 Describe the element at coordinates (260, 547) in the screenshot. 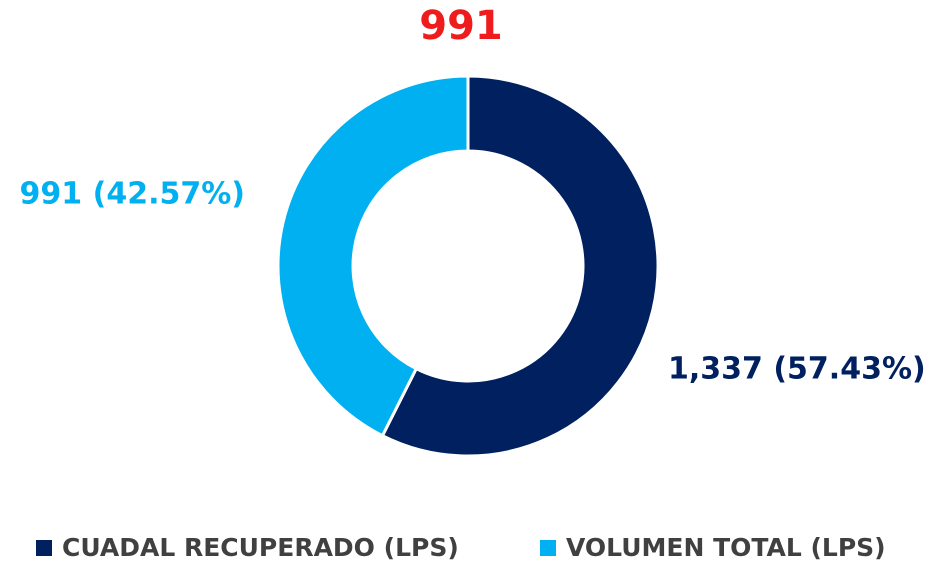

I see `legend-label: CUADAL RECUPERADO (LPS)` at that location.